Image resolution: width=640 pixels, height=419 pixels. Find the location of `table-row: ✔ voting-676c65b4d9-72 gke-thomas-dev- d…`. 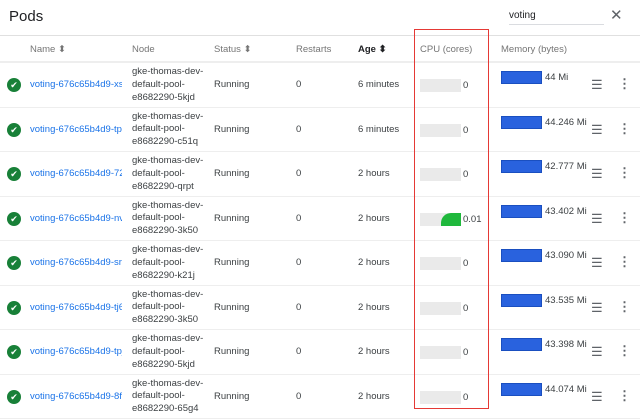

table-row: ✔ voting-676c65b4d9-72 gke-thomas-dev- d… is located at coordinates (320, 174).